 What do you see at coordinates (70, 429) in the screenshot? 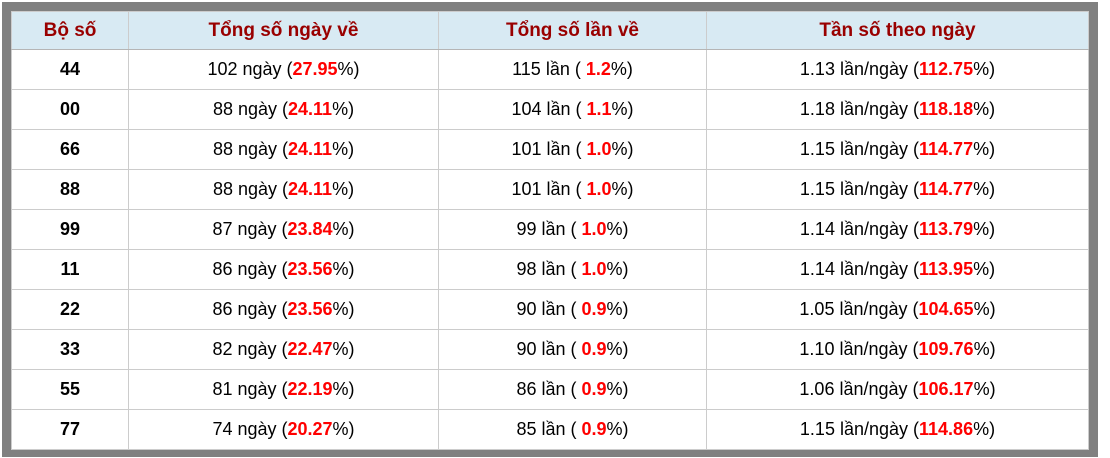
I see `pair-cell: 77` at bounding box center [70, 429].